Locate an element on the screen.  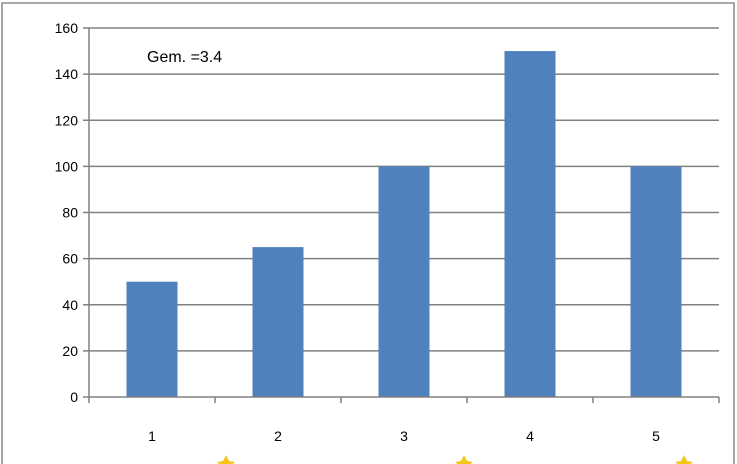
x-tick-label: 3 is located at coordinates (404, 436).